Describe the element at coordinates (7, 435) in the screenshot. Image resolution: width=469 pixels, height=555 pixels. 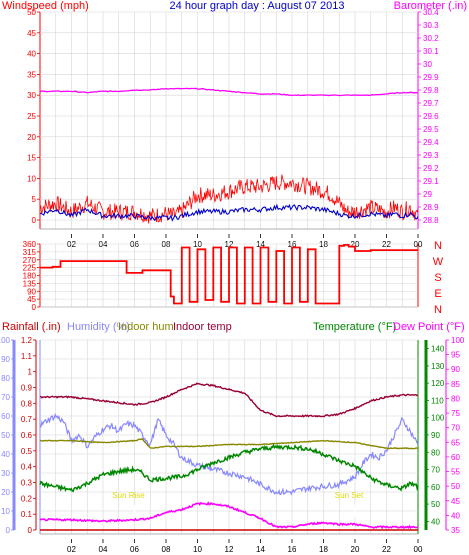
I see `humidity-axis: 0 10 20 30 40 50 60 70 80 90 100` at that location.